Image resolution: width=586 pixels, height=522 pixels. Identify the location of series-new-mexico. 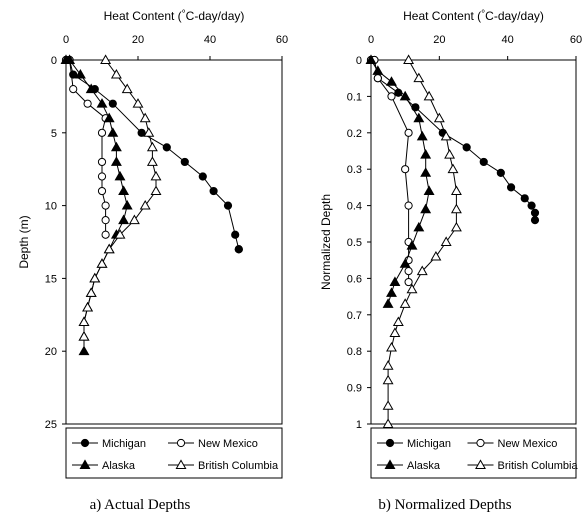
(85, 147).